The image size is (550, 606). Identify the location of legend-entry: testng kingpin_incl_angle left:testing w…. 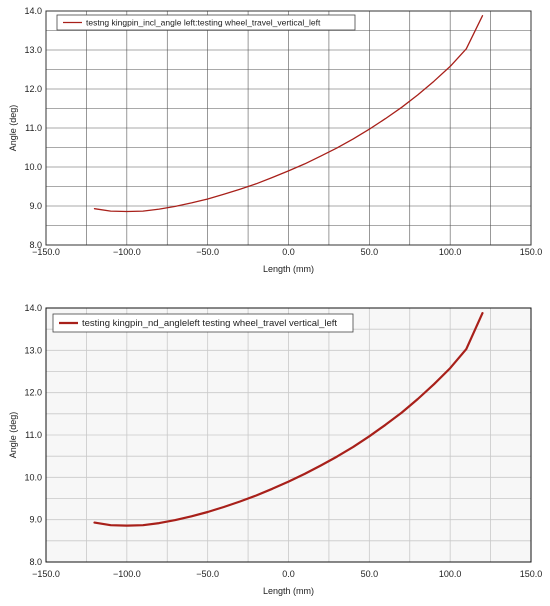
(203, 23).